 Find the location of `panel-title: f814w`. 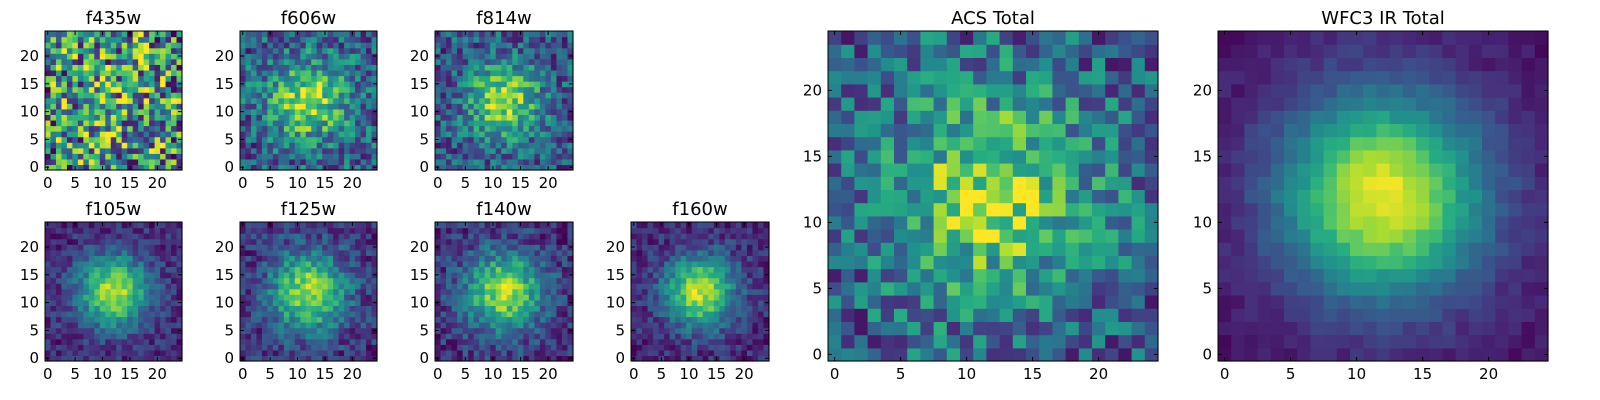

panel-title: f814w is located at coordinates (503, 18).